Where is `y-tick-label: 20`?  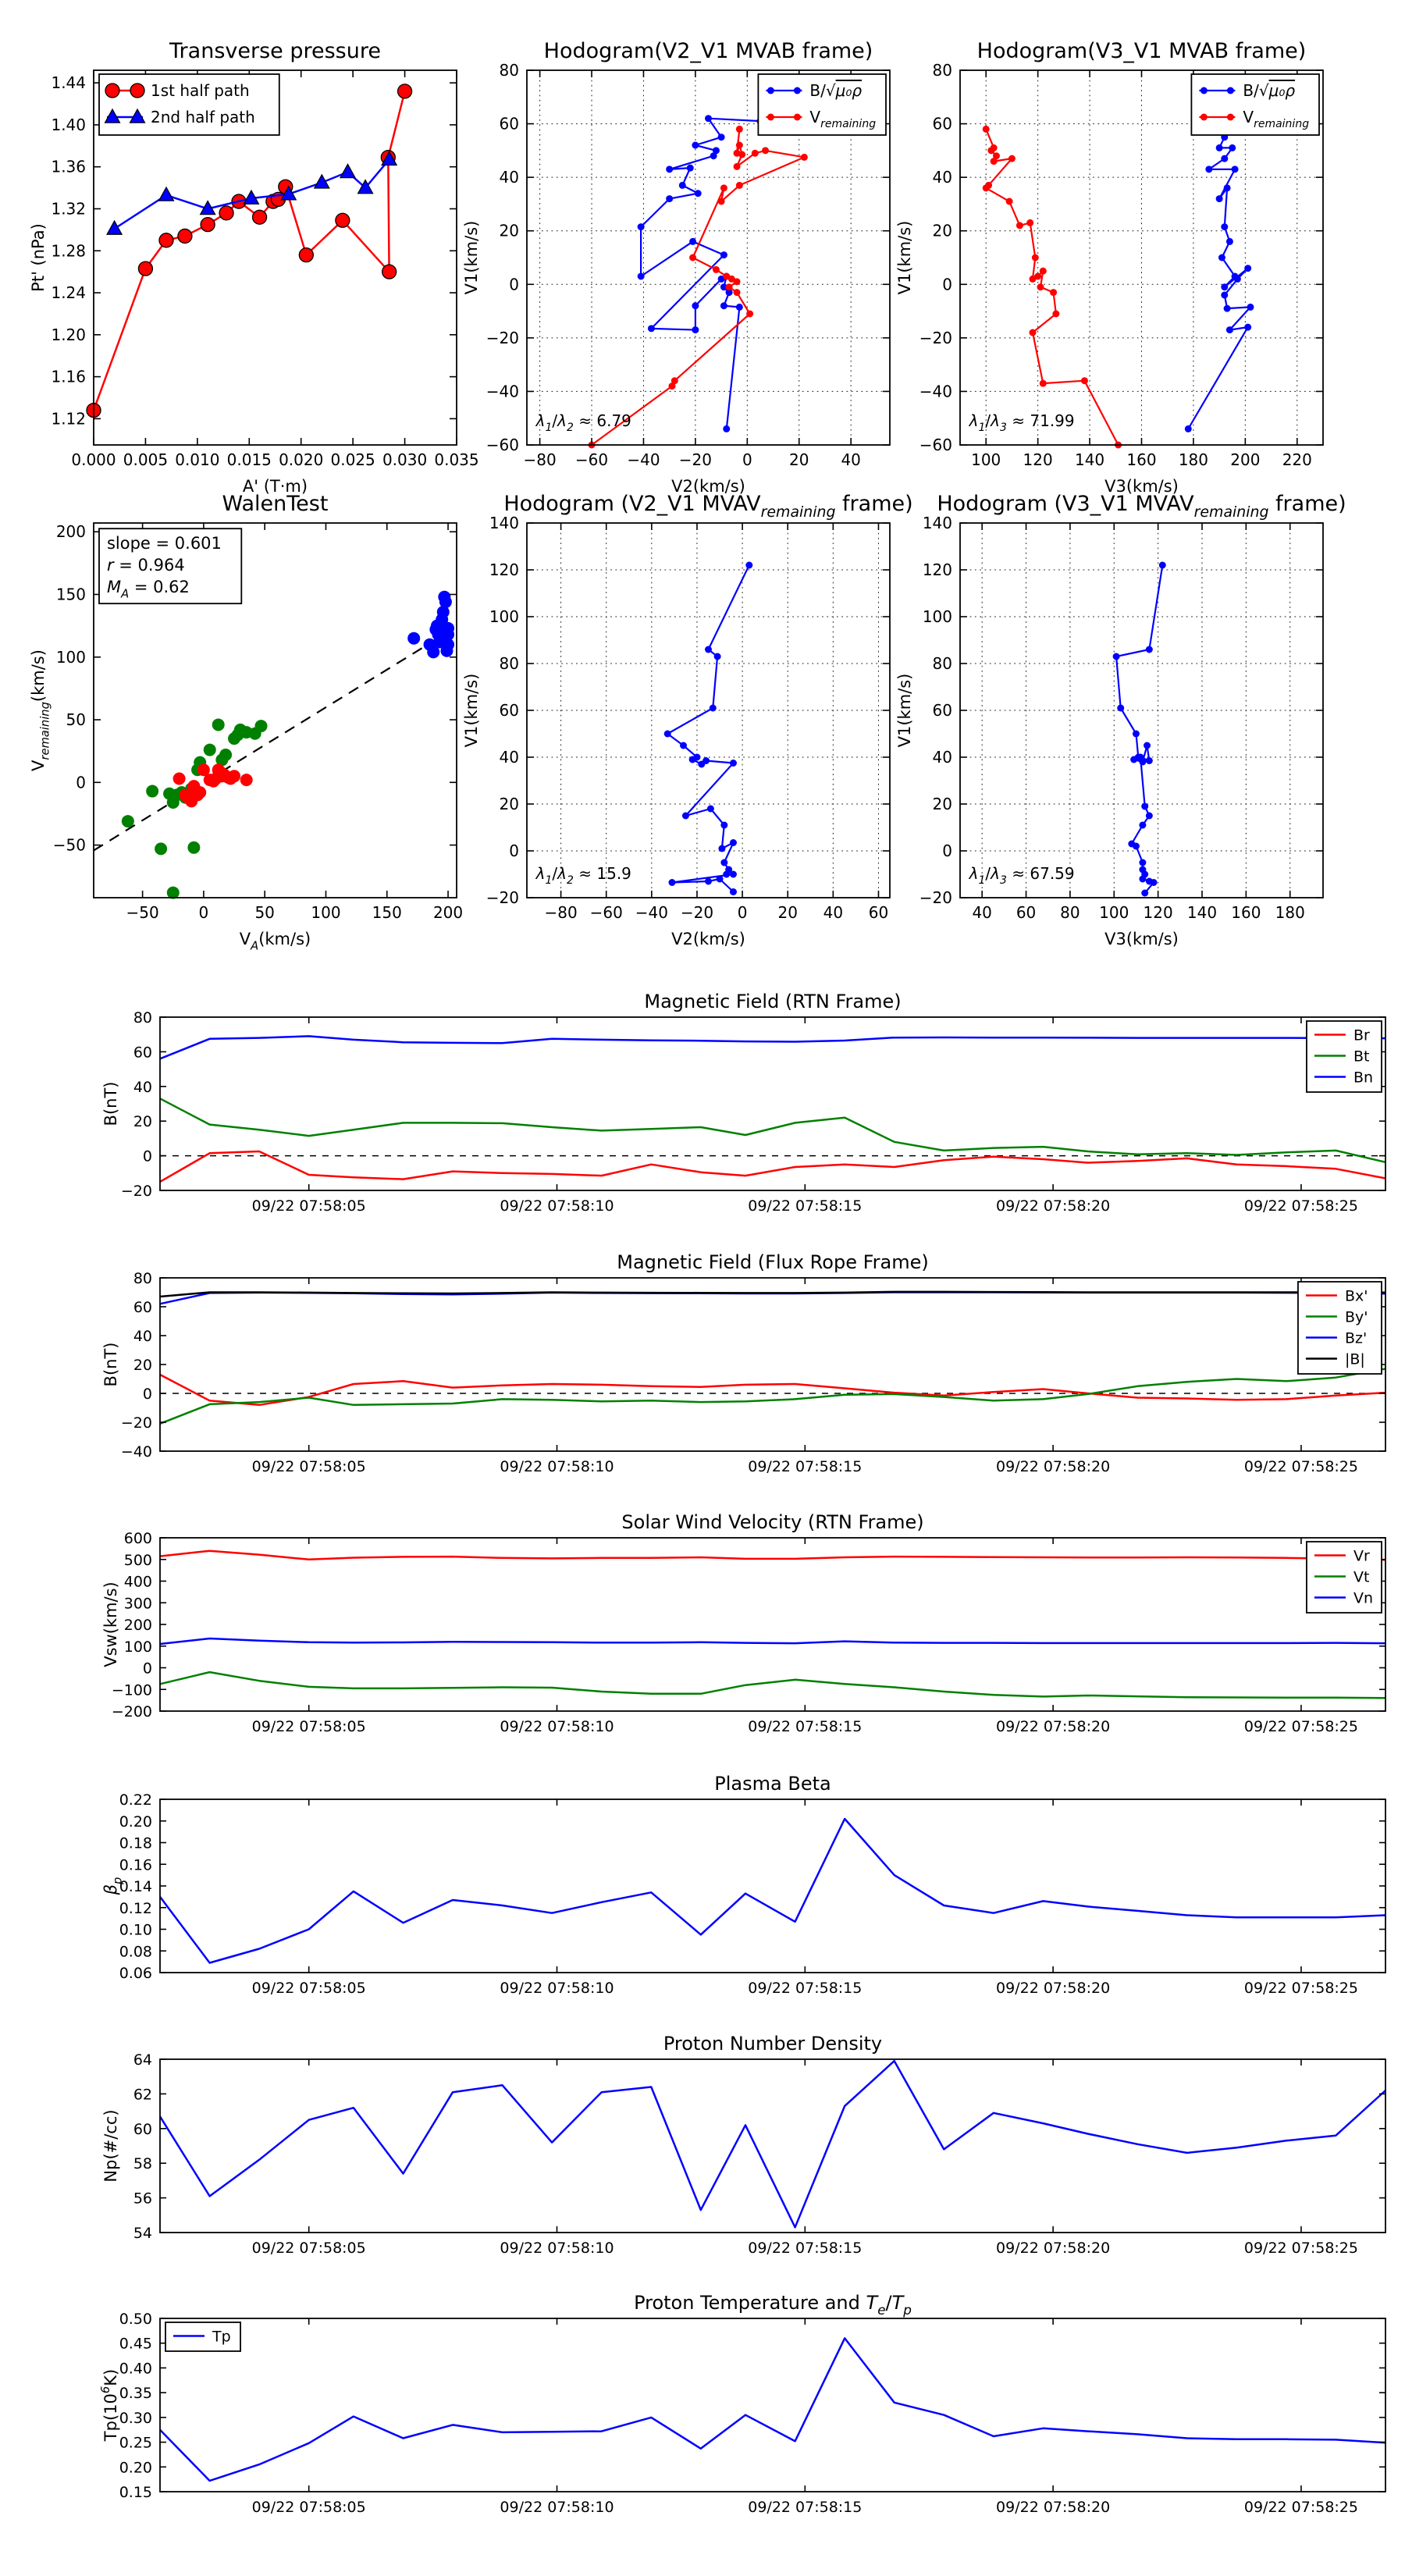 y-tick-label: 20 is located at coordinates (510, 231).